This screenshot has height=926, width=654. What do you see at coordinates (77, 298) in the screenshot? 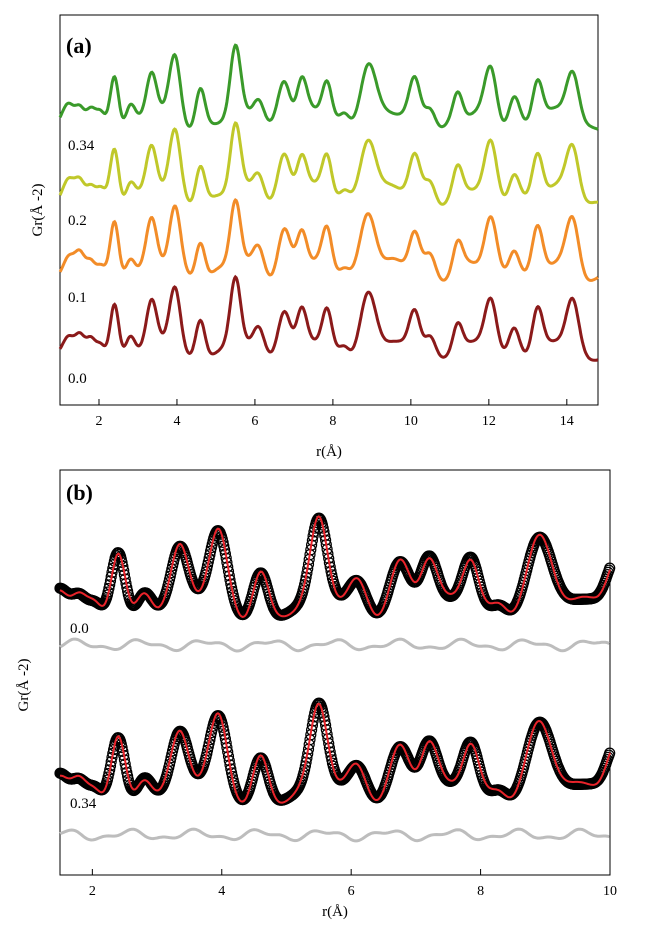
I see `panel-a-series-label: 0.1` at bounding box center [77, 298].